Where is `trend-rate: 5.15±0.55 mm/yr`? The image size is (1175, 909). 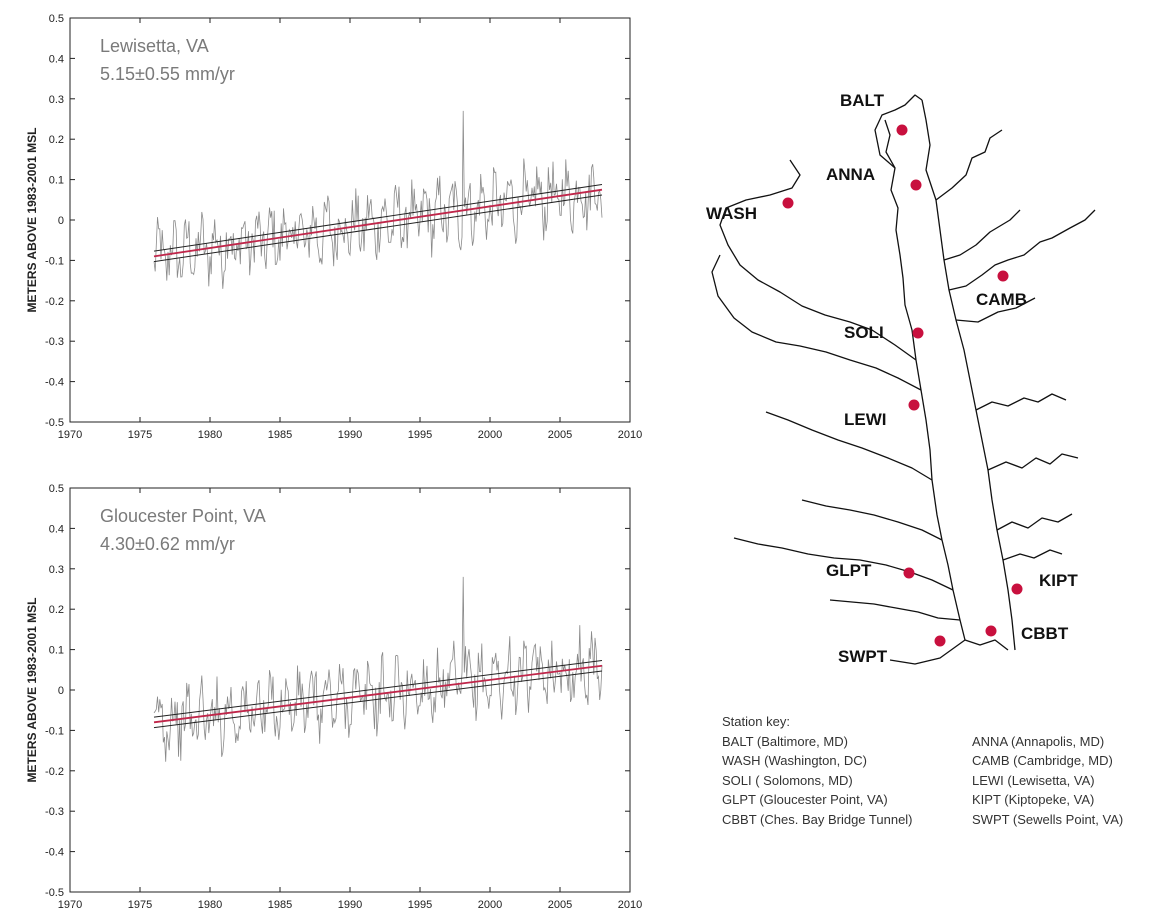 trend-rate: 5.15±0.55 mm/yr is located at coordinates (167, 74).